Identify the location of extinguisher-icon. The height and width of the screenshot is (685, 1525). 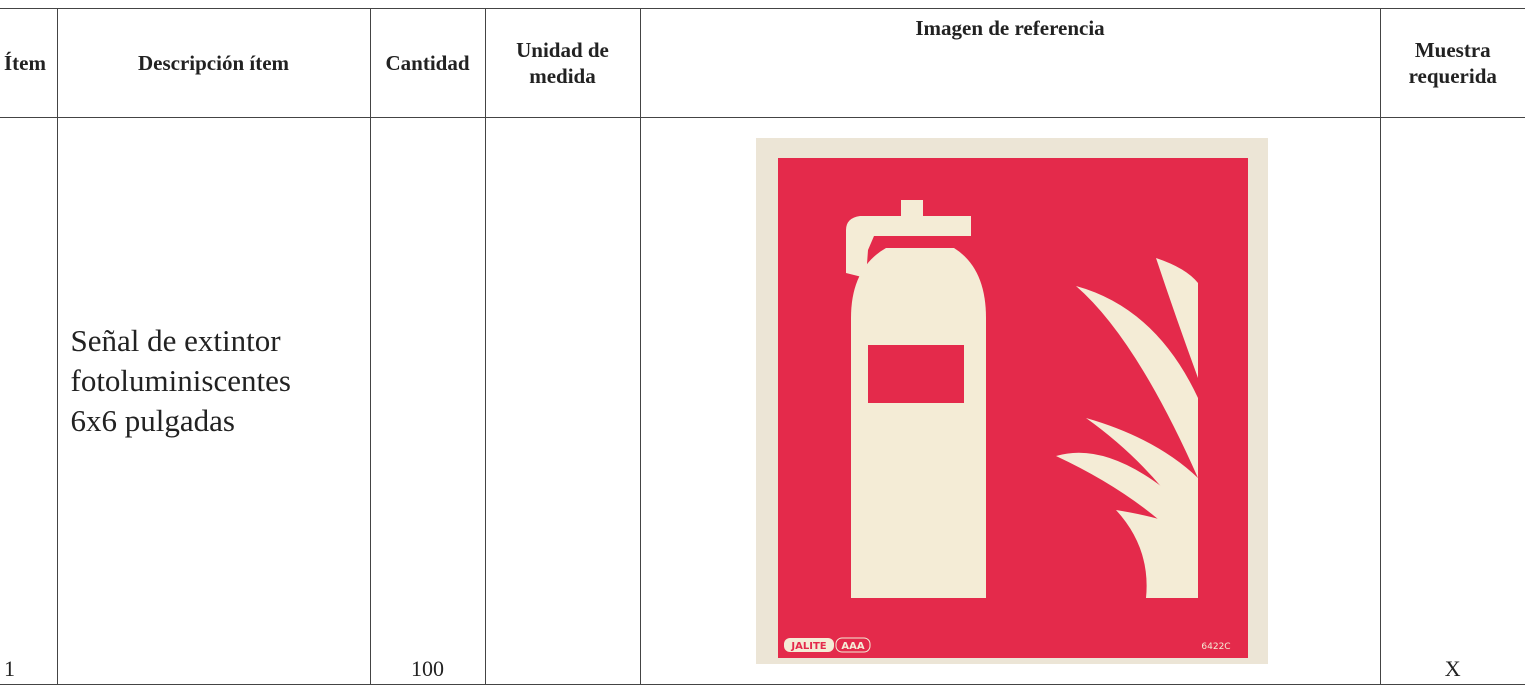
(915, 399).